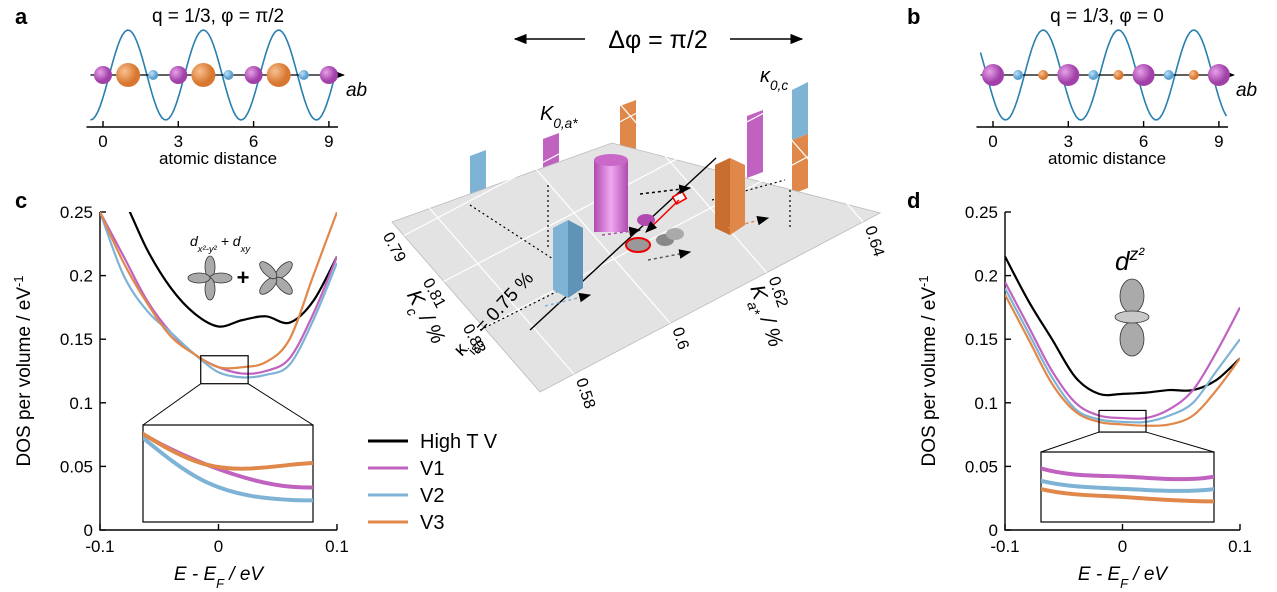 The width and height of the screenshot is (1277, 592). What do you see at coordinates (680, 338) in the screenshot?
I see `ka-tick-label: 0.6` at bounding box center [680, 338].